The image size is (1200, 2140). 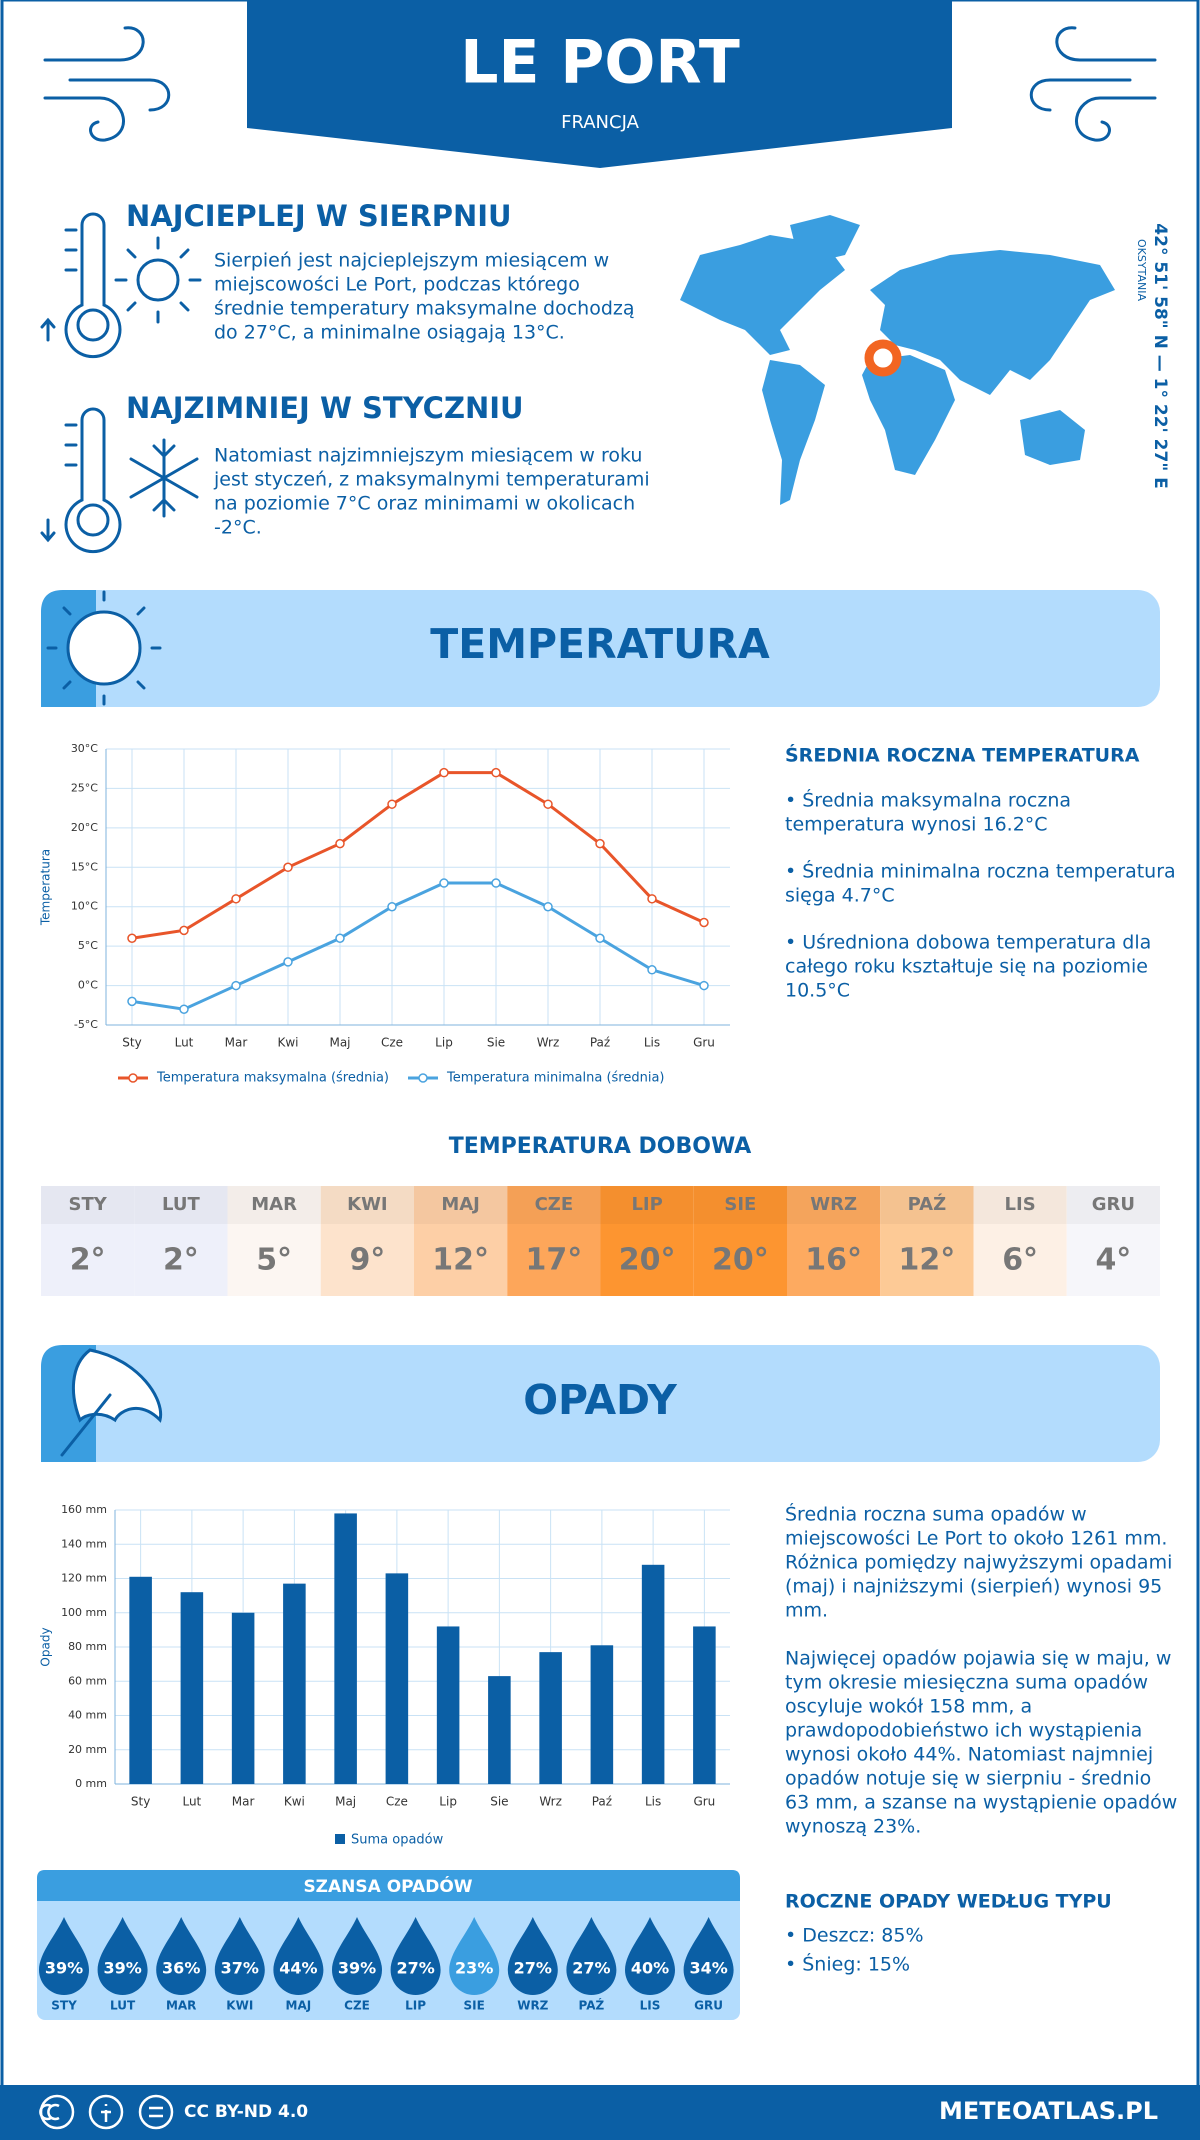 What do you see at coordinates (1141, 270) in the screenshot?
I see `region: OKSYTANIA` at bounding box center [1141, 270].